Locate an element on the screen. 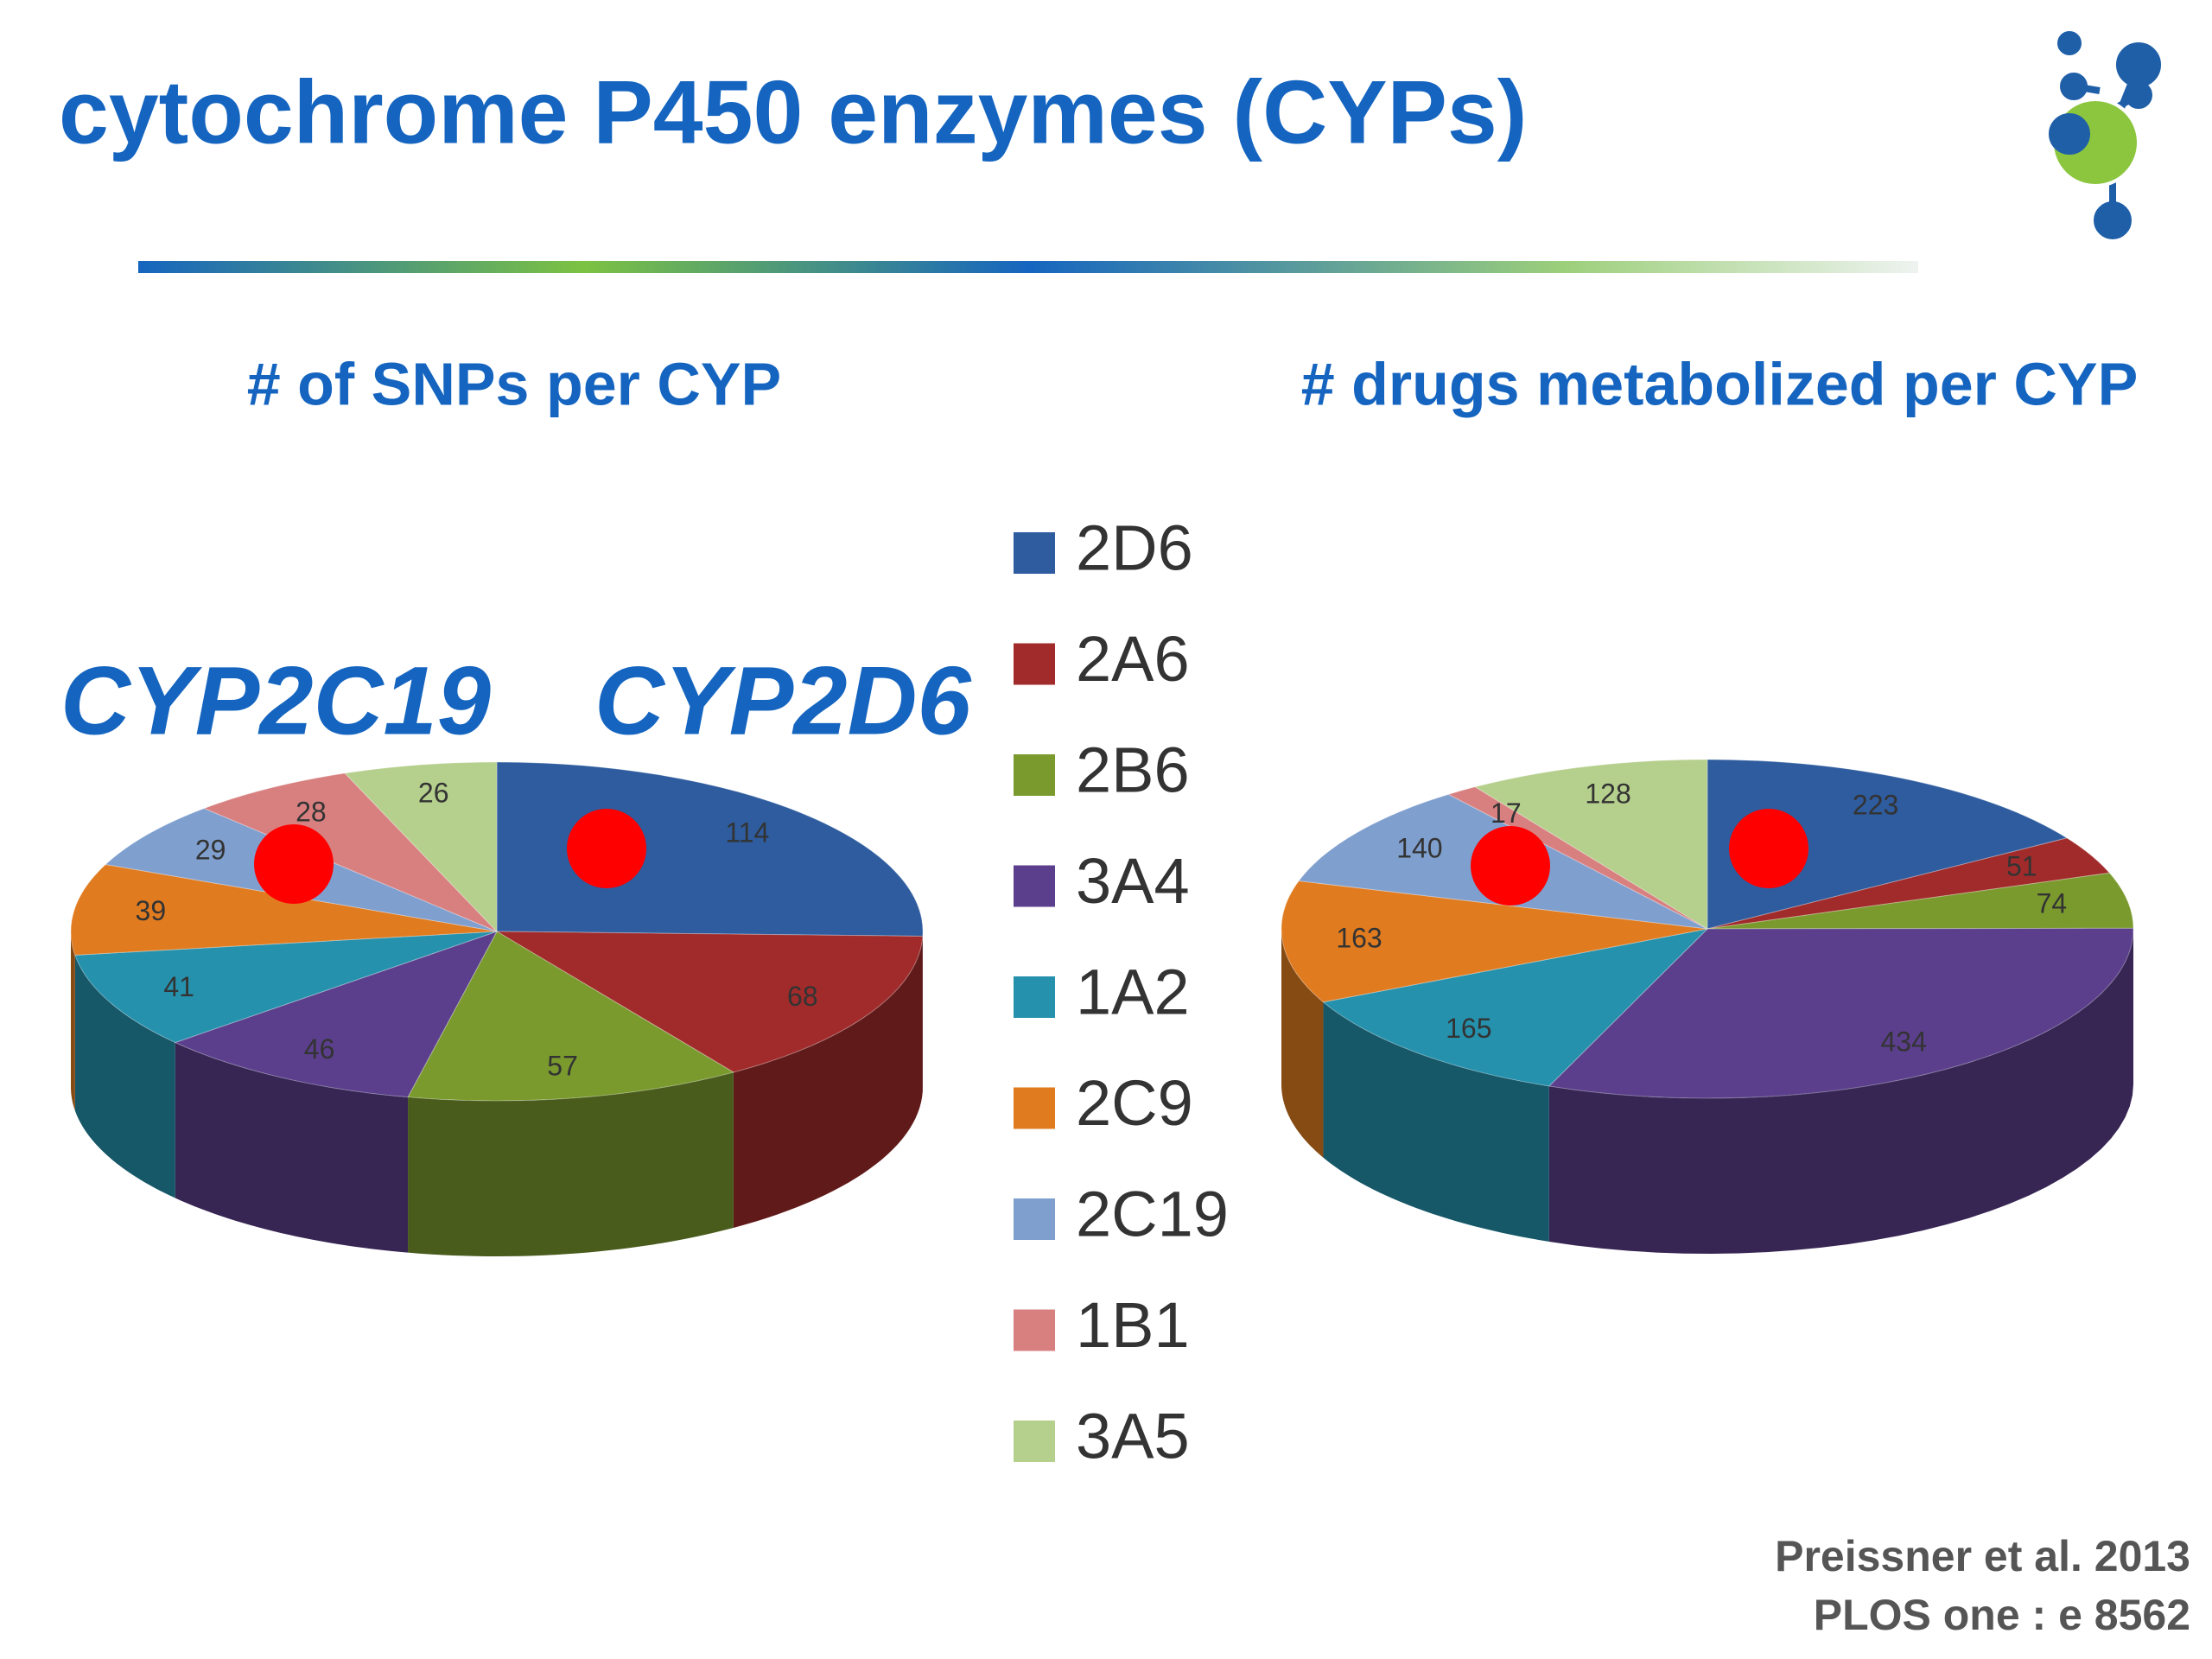 This screenshot has width=2212, height=1659. legend-label: 1A2 is located at coordinates (1133, 992).